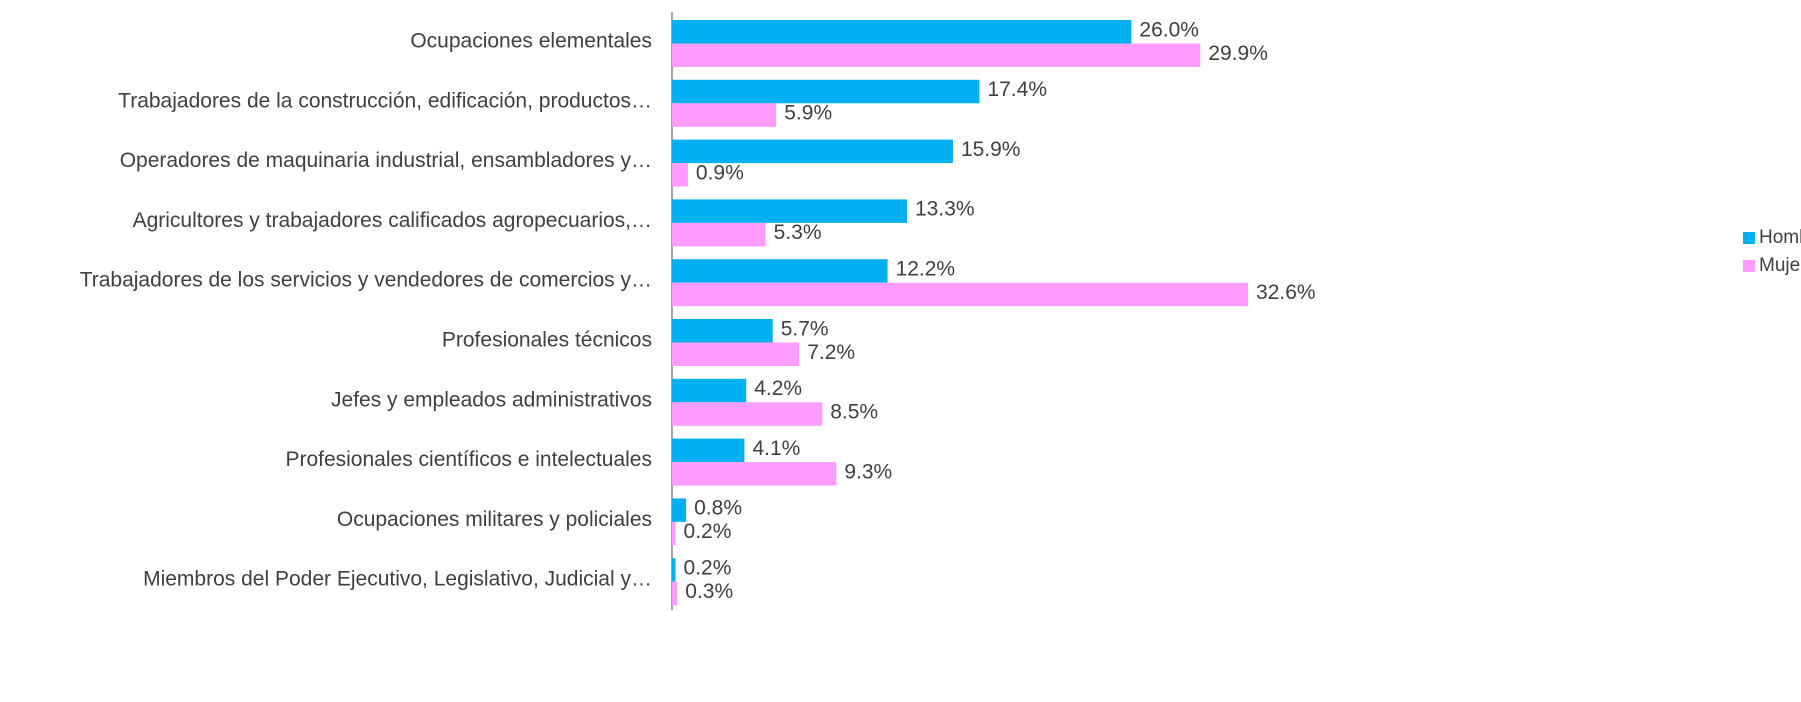 The width and height of the screenshot is (1801, 702). Describe the element at coordinates (778, 388) in the screenshot. I see `value-label: 4.2%` at that location.